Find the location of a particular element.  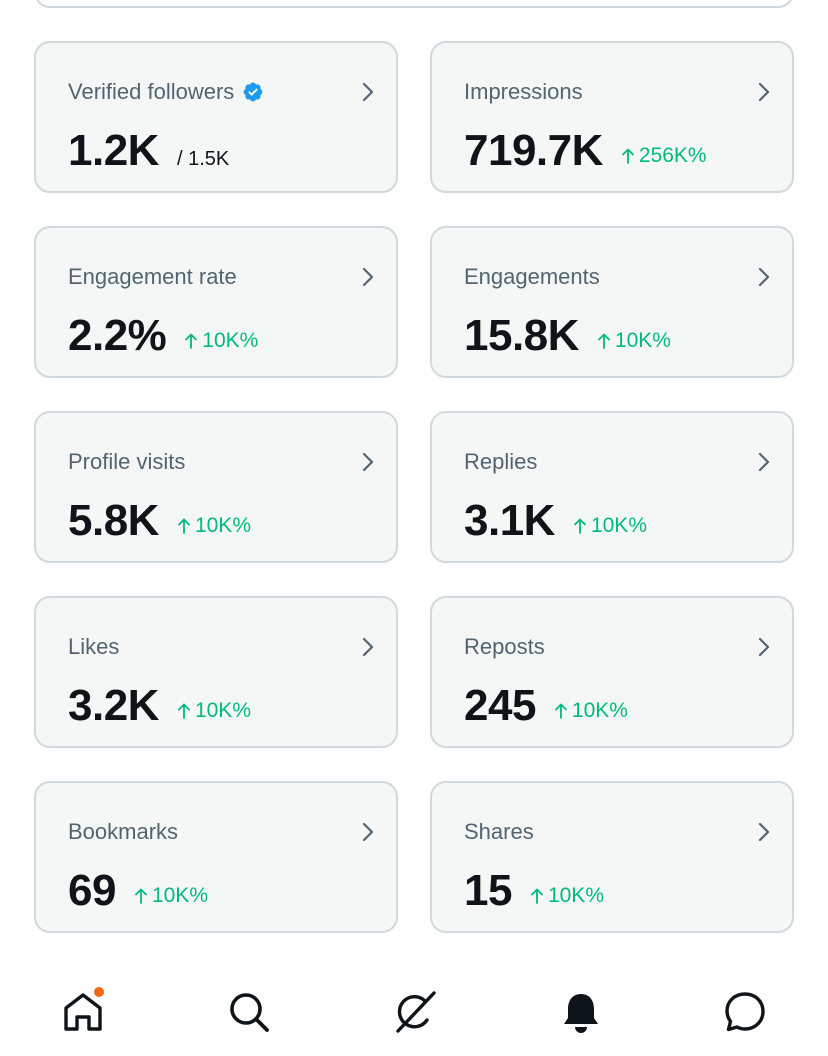

metric-card-engagement-rate: Engagement rate 2.2% 10K% is located at coordinates (216, 302).